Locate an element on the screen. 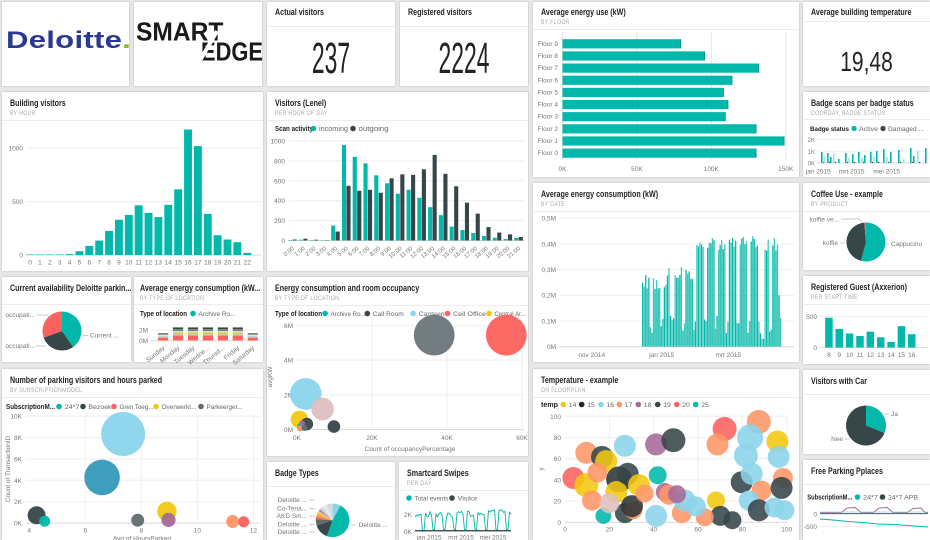 This screenshot has width=930, height=540. svg-text: y is located at coordinates (541, 469).